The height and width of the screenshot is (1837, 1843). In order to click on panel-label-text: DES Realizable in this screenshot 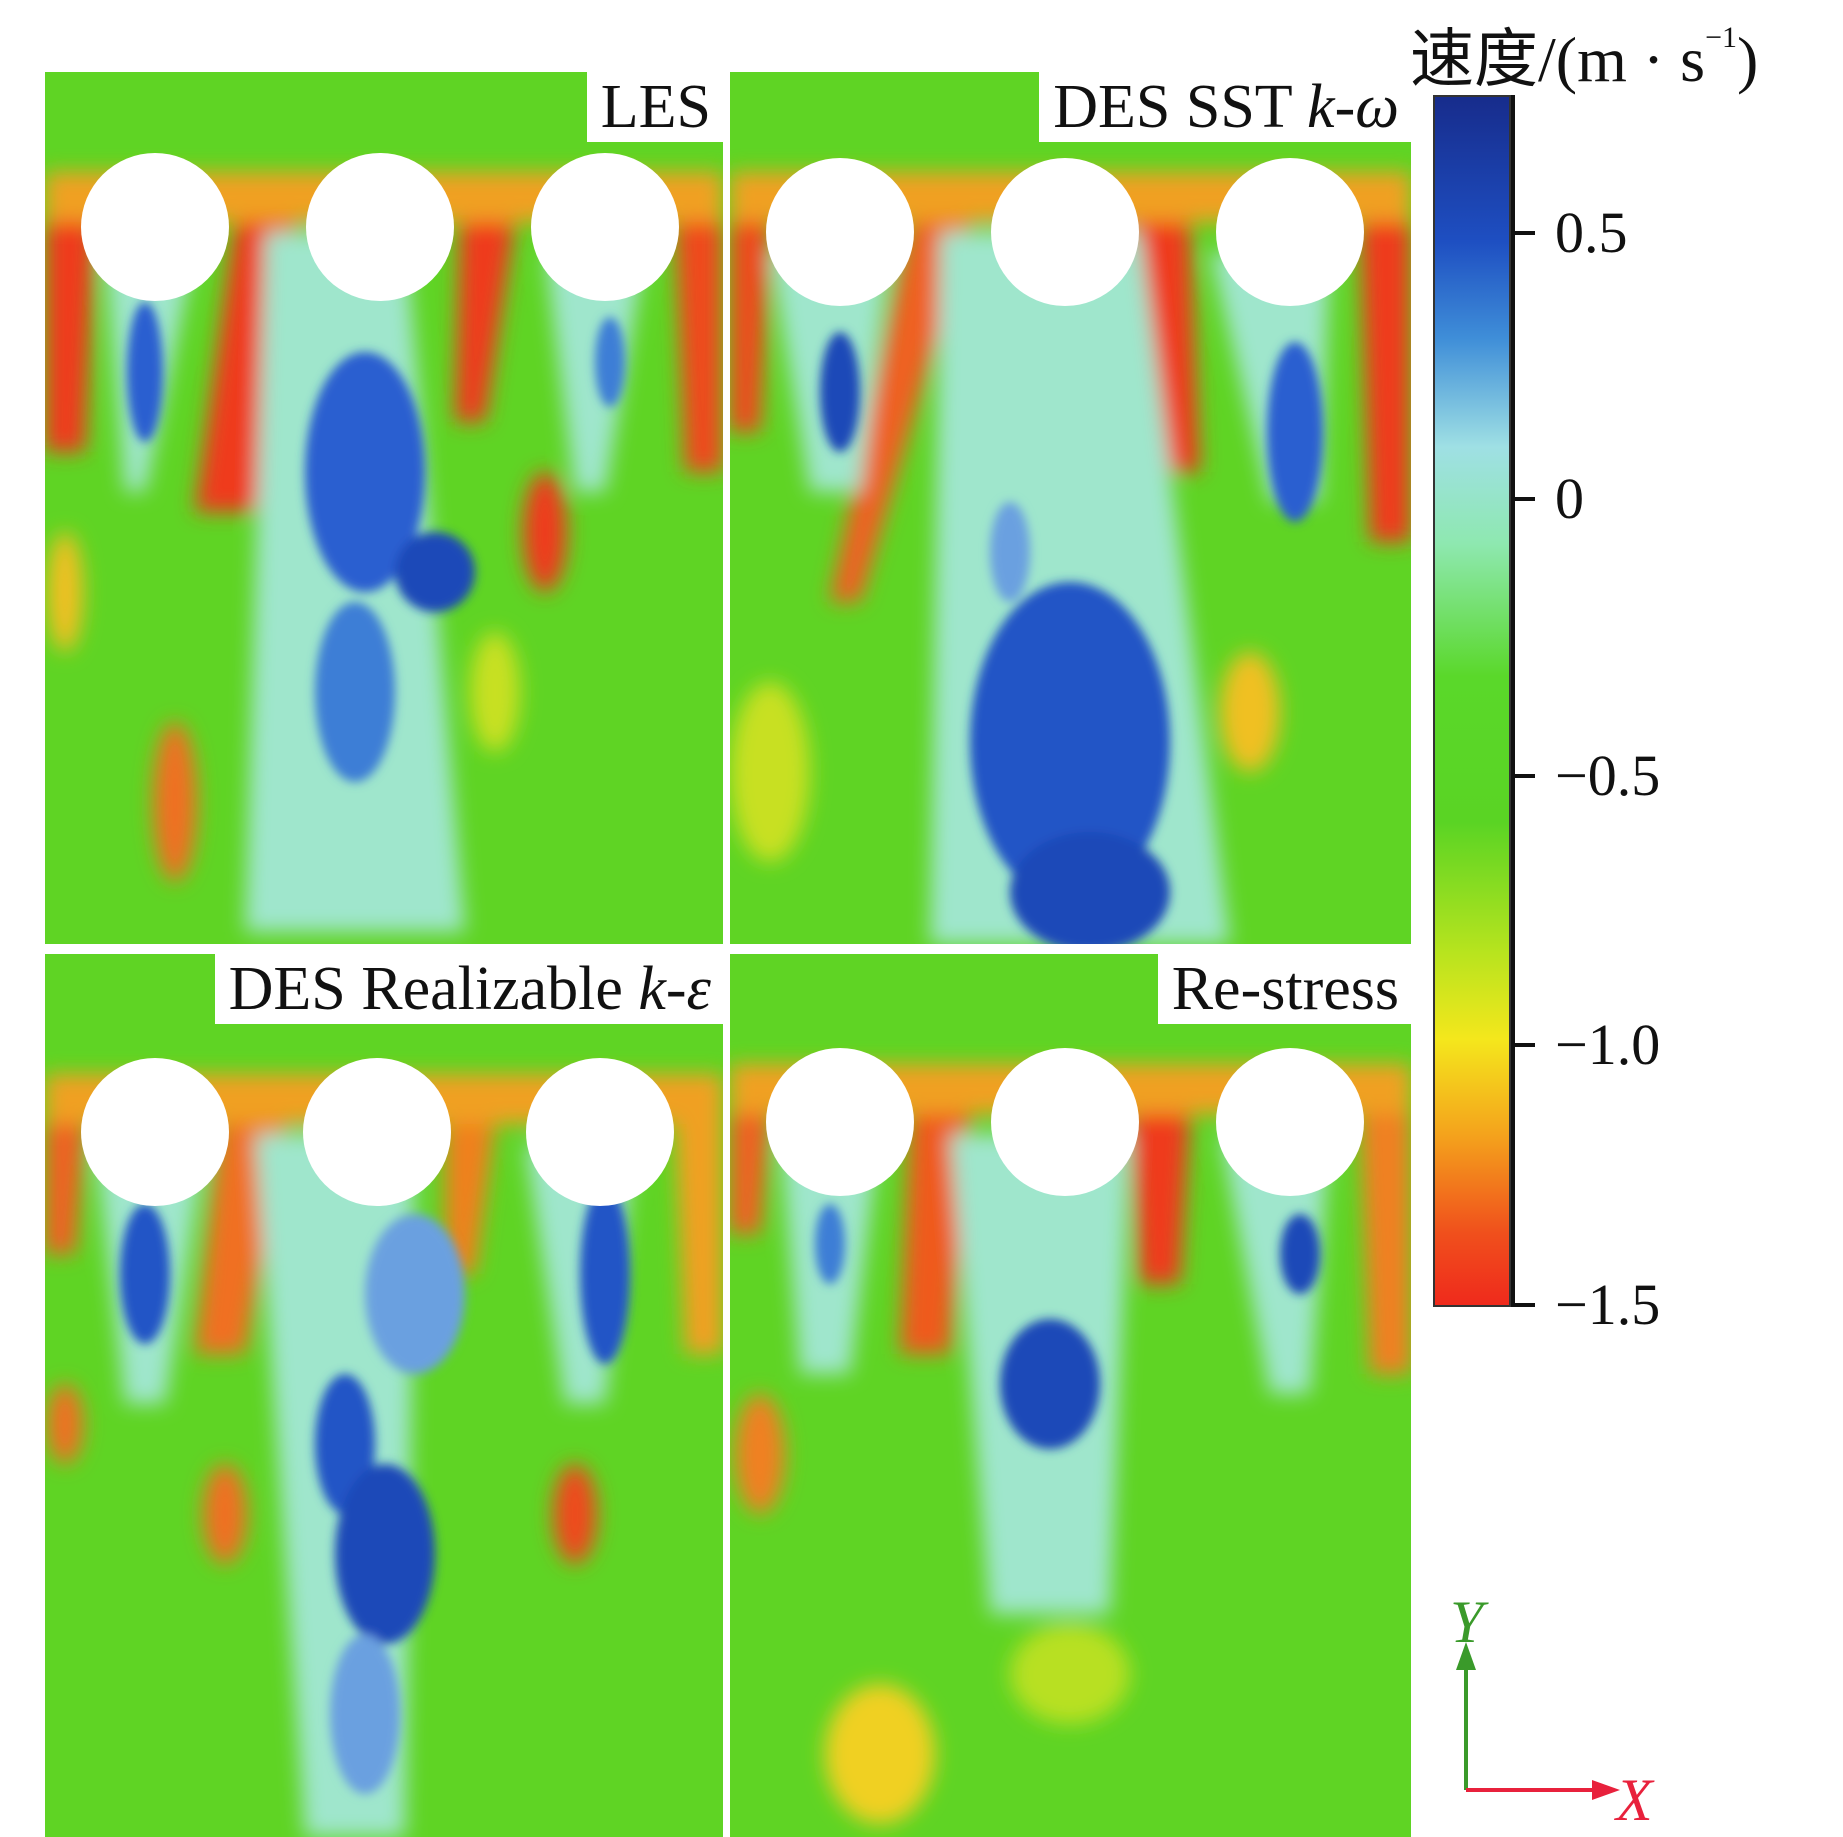, I will do `click(433, 989)`.